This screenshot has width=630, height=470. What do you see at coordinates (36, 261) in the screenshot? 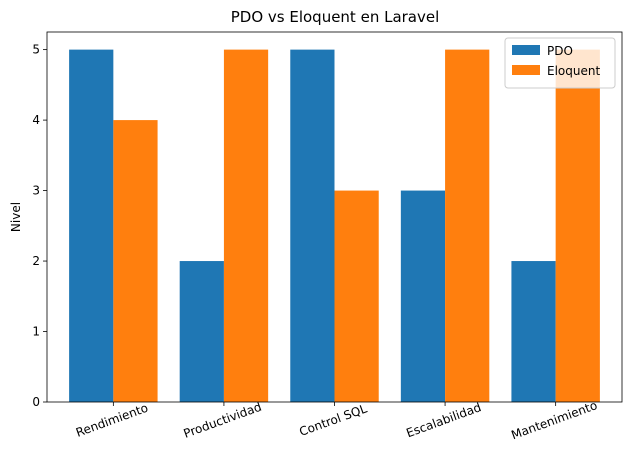
I see `y-tick-label: 2` at bounding box center [36, 261].